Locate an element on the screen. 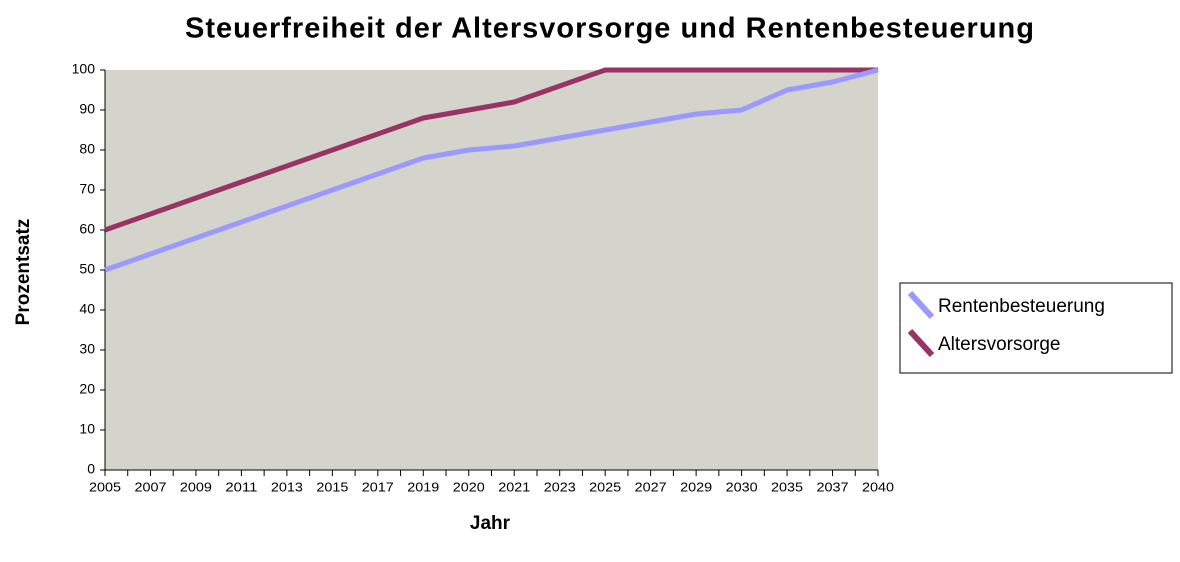  legend-label: Rentenbesteuerung is located at coordinates (1021, 306).